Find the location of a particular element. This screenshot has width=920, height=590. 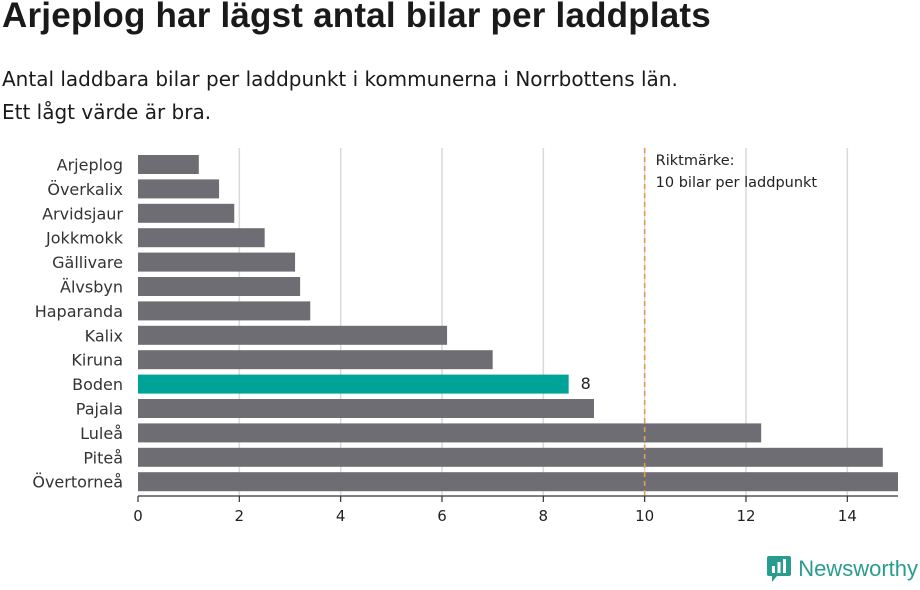

x-axis: 0 2 4 6 8 10 12 14 is located at coordinates (515, 510).